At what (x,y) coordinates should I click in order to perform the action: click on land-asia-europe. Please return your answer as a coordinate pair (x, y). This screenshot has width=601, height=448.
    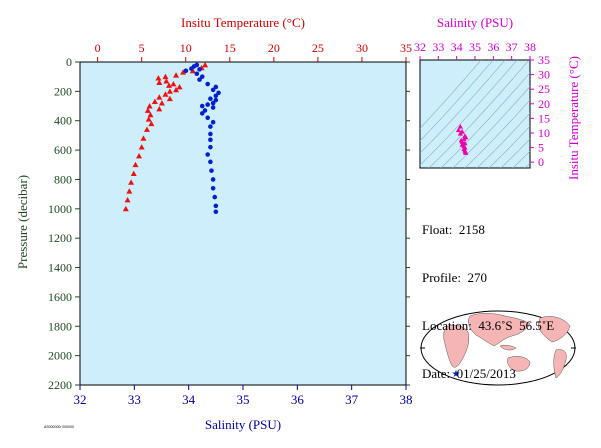
    Looking at the image, I should click on (499, 330).